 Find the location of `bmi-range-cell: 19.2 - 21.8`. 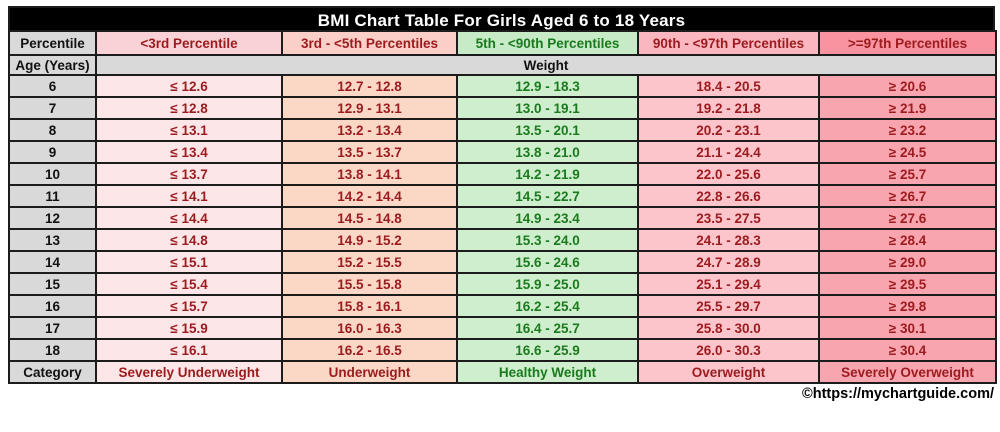

bmi-range-cell: 19.2 - 21.8 is located at coordinates (728, 108).